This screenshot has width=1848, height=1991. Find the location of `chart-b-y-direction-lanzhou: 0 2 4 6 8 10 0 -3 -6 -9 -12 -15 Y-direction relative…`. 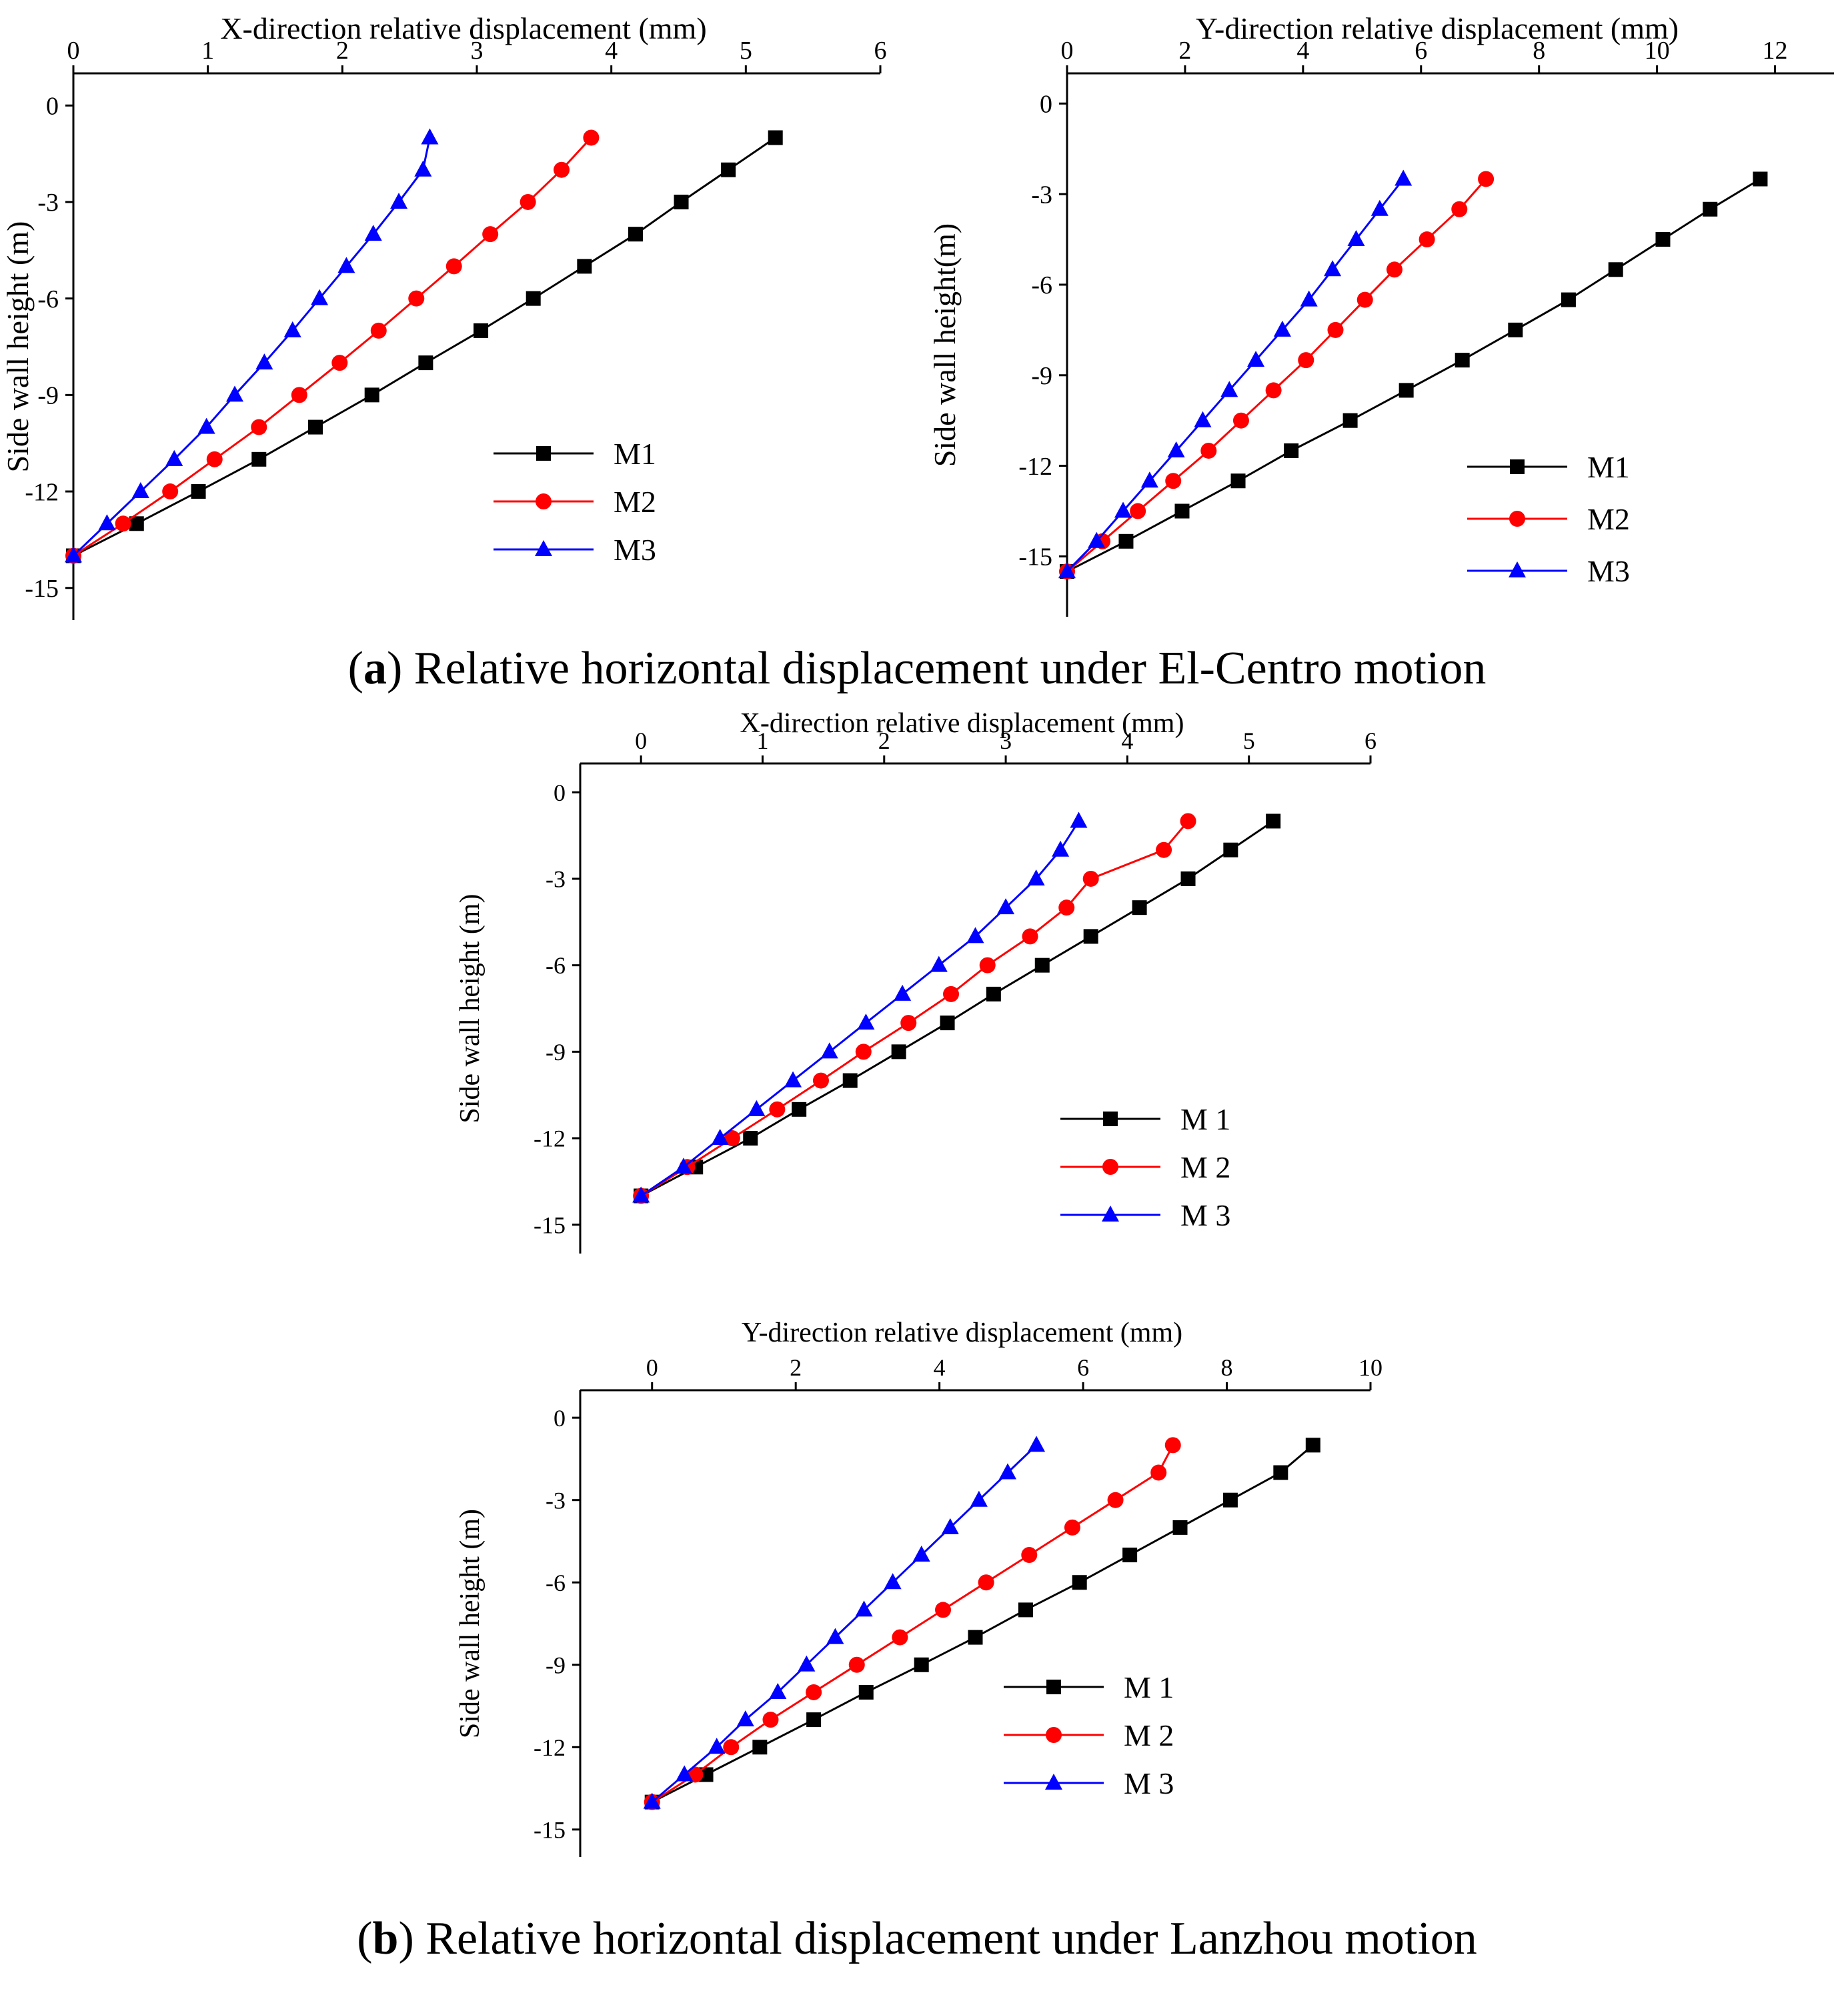

chart-b-y-direction-lanzhou: 0 2 4 6 8 10 0 -3 -6 -9 -12 -15 Y-direction relative… is located at coordinates (918, 1587).